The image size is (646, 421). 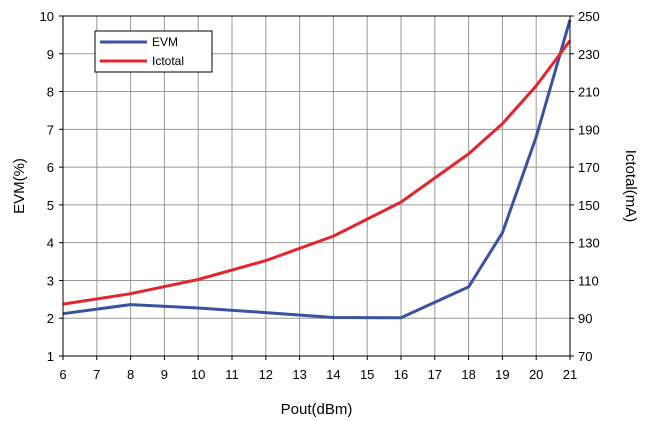 I want to click on x-tick-label: 17, so click(x=435, y=374).